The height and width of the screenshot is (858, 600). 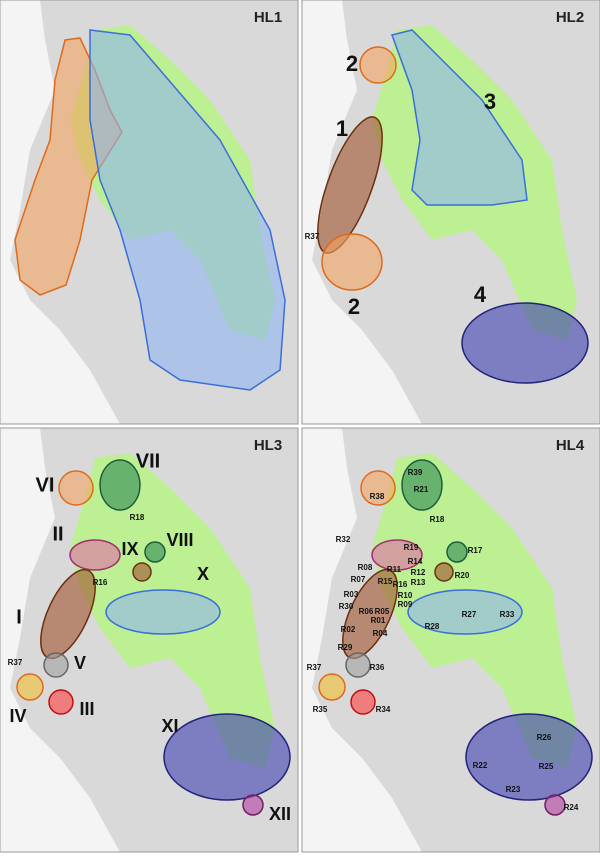 What do you see at coordinates (411, 547) in the screenshot?
I see `region-label: R19` at bounding box center [411, 547].